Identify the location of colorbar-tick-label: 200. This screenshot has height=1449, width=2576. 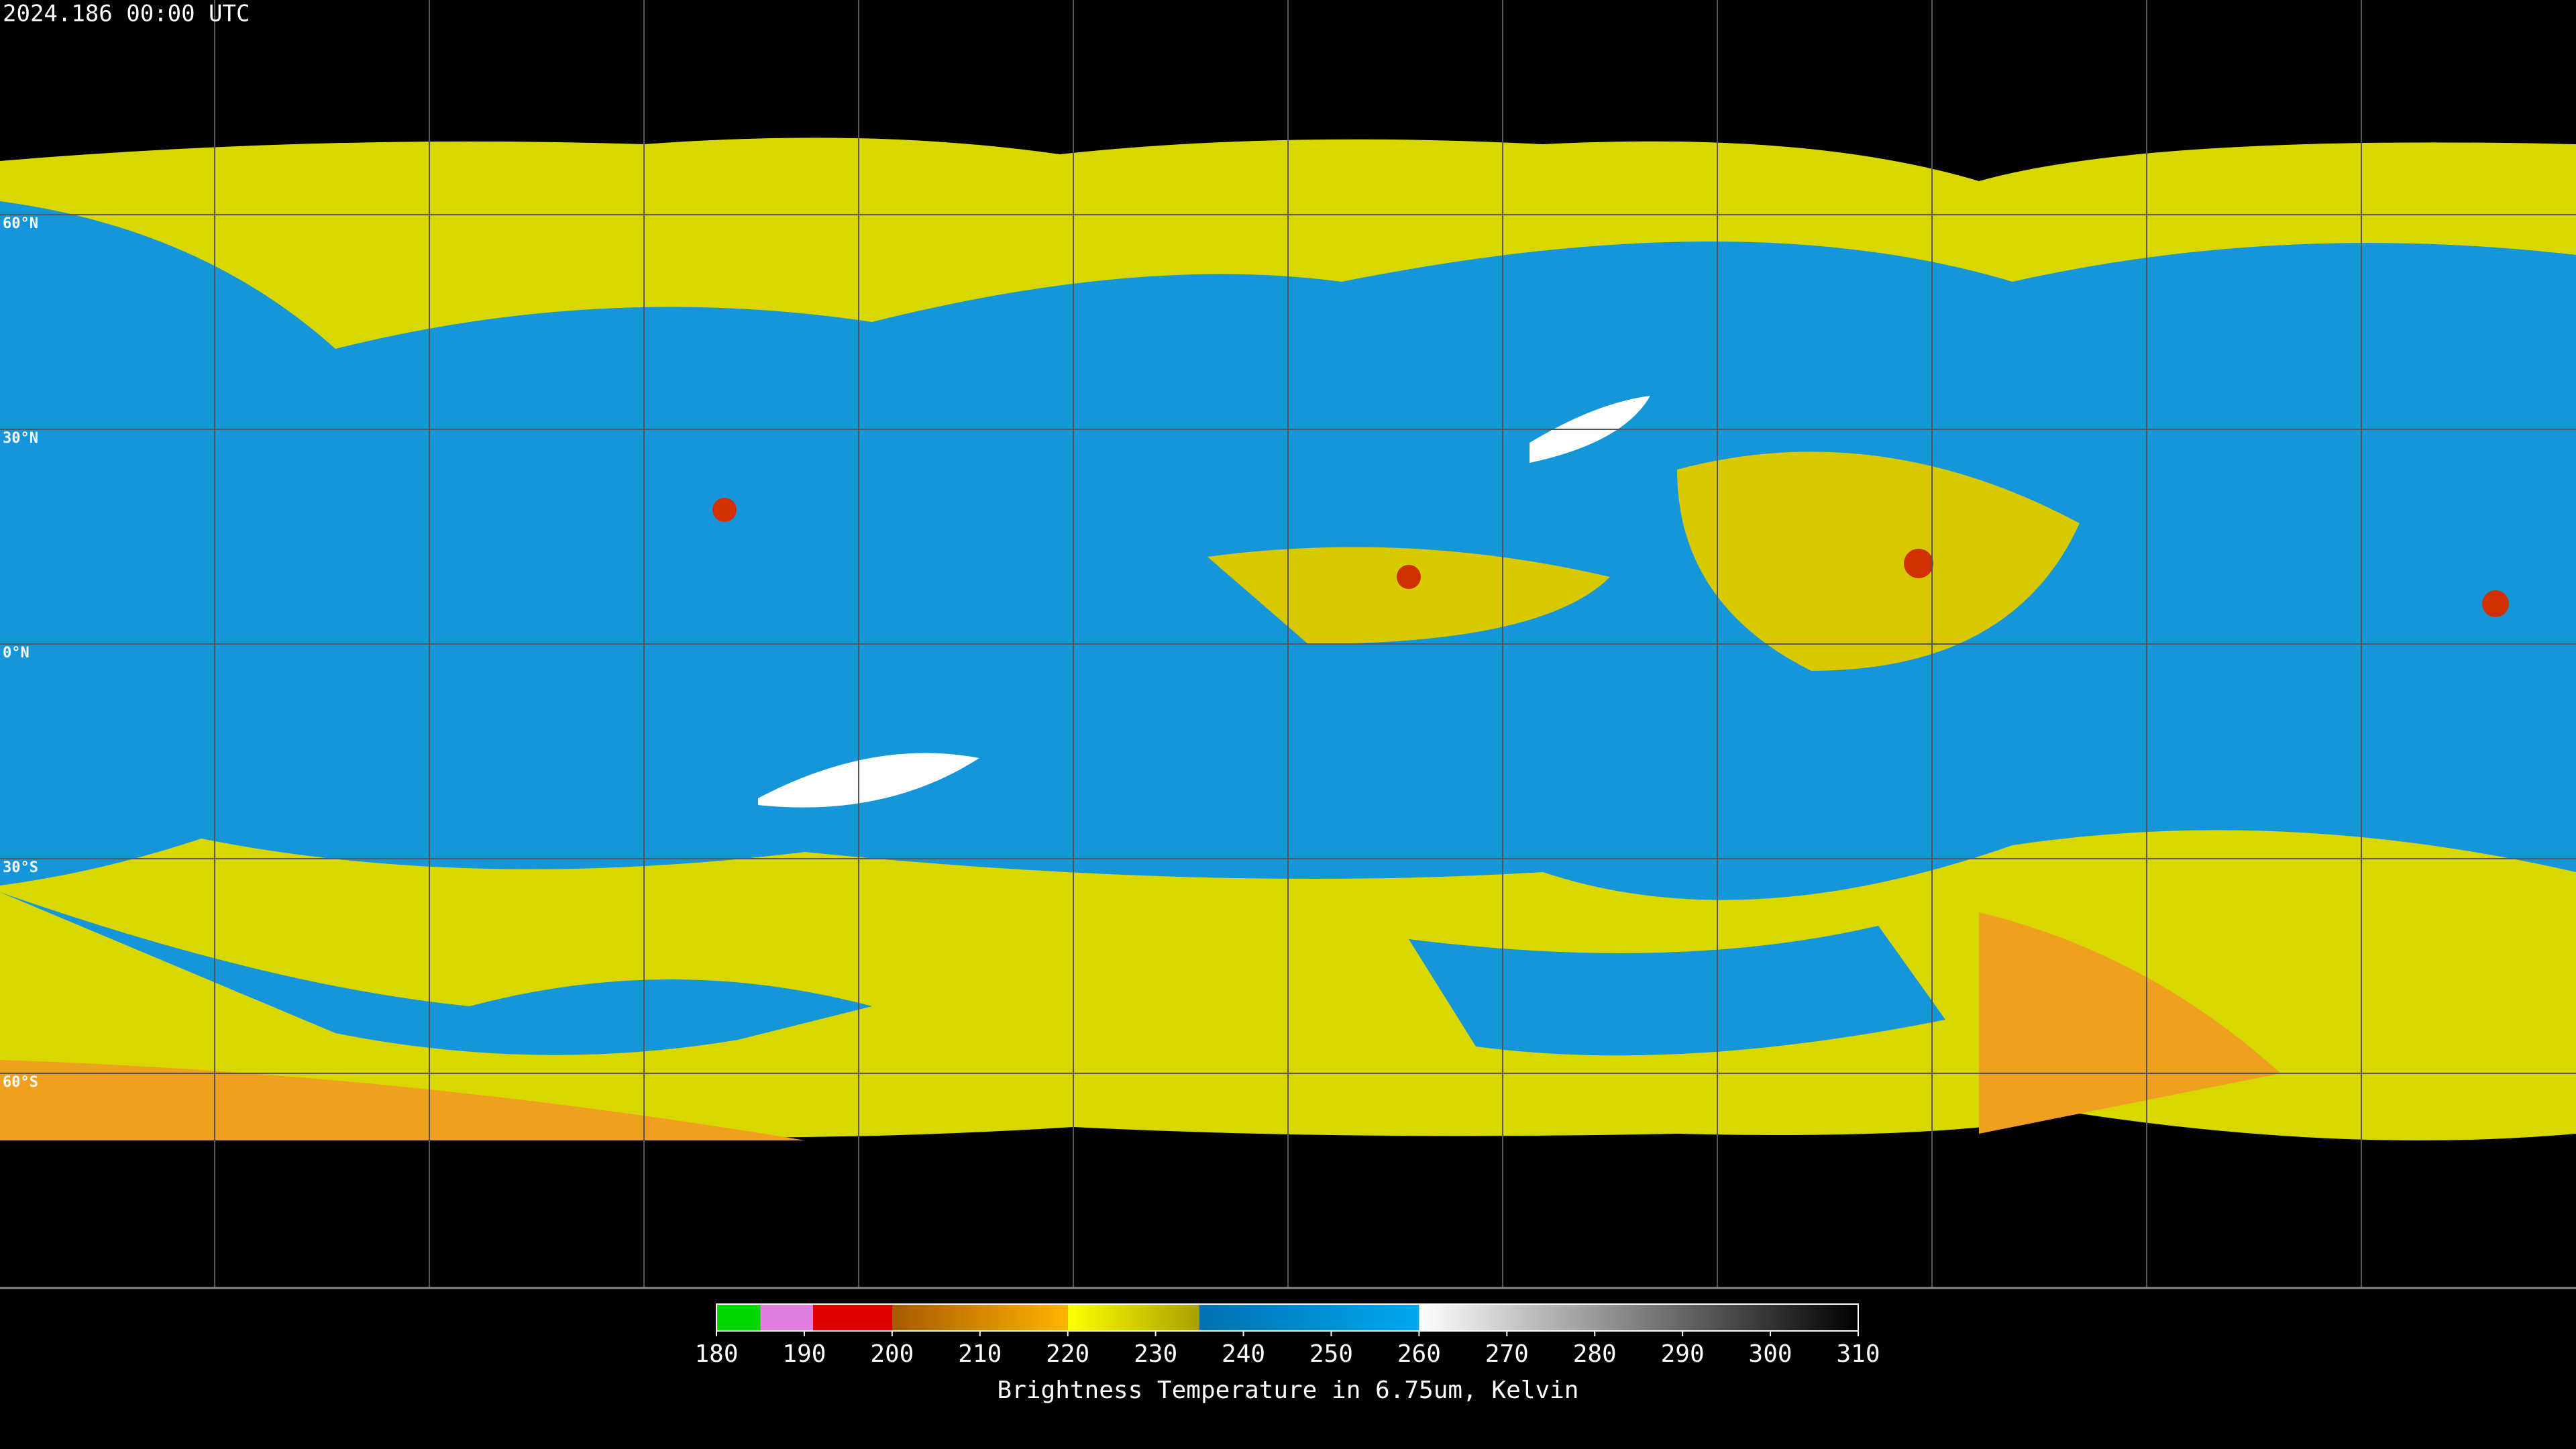
(892, 1354).